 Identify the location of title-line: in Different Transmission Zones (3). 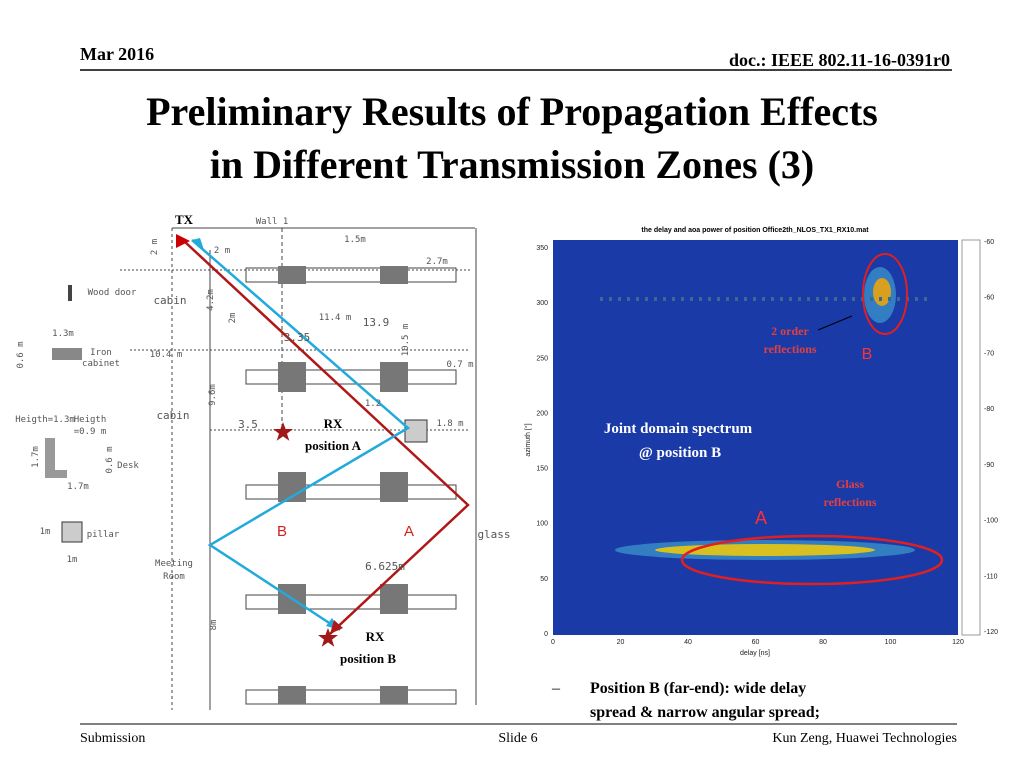
(512, 164).